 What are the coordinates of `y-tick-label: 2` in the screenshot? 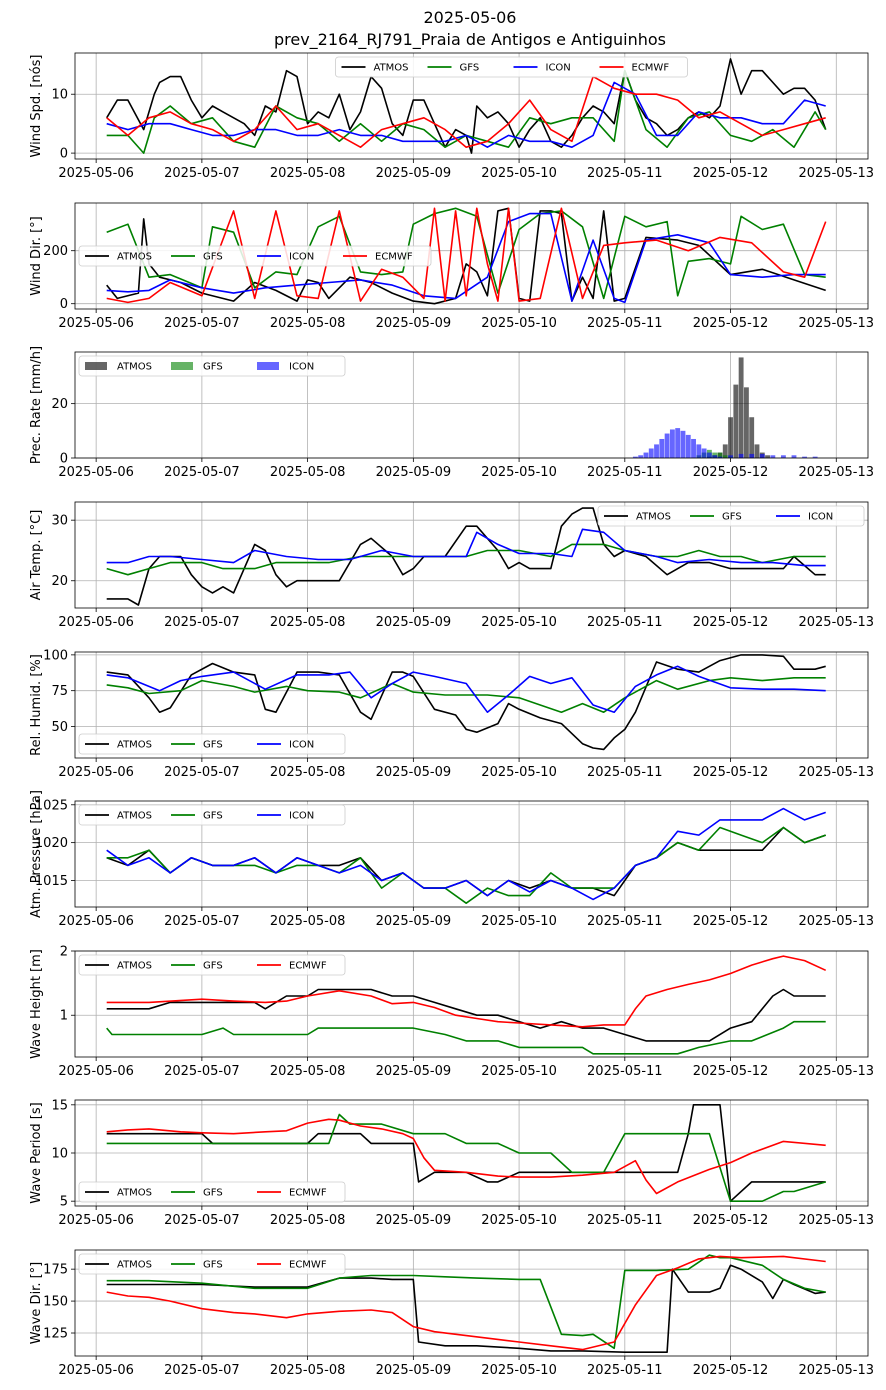 It's located at (64, 952).